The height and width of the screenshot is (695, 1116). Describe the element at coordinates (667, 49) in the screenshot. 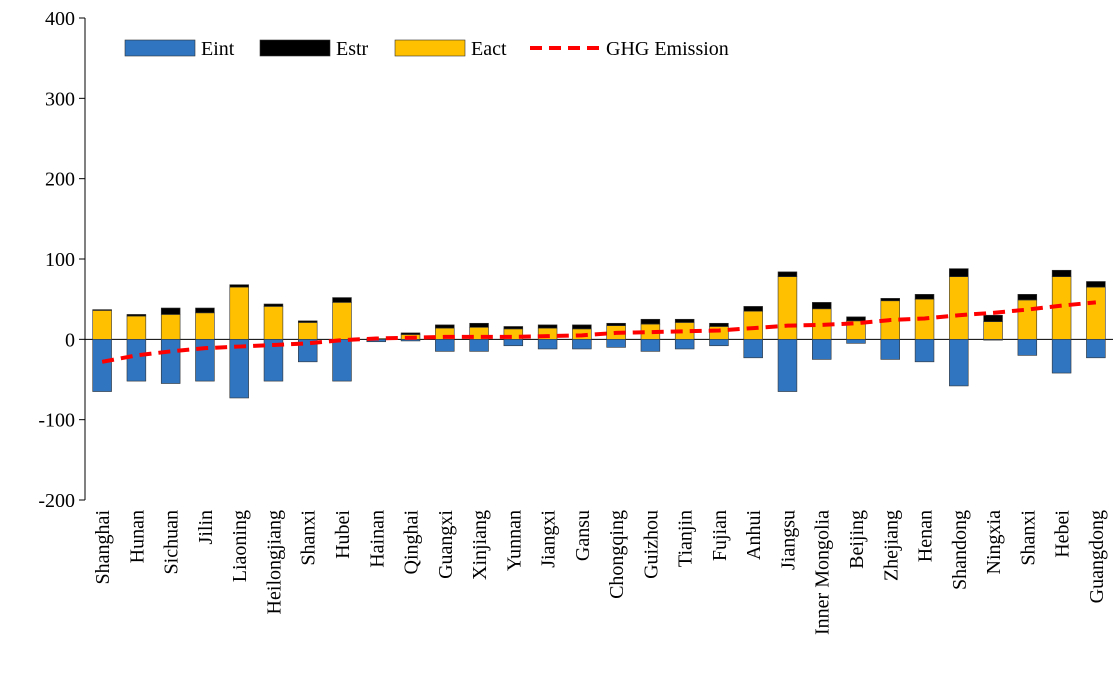

I see `legend-label: GHG Emission` at that location.